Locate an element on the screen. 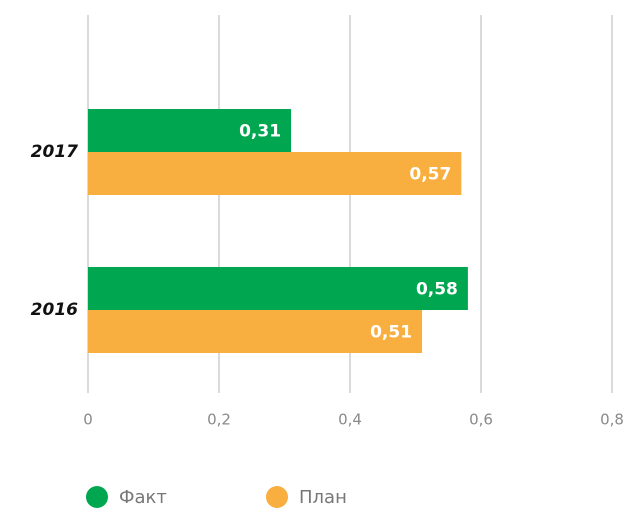  y-tick-label: 2017 is located at coordinates (54, 152).